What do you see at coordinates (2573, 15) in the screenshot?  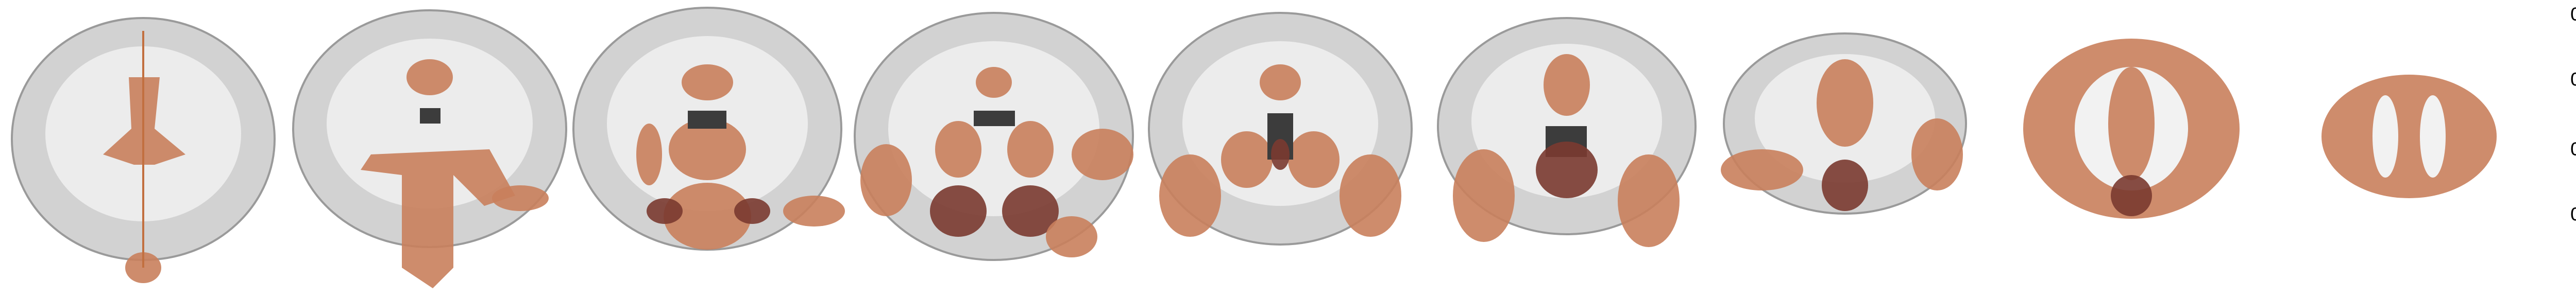 I see `tick-label: 0.57` at bounding box center [2573, 15].